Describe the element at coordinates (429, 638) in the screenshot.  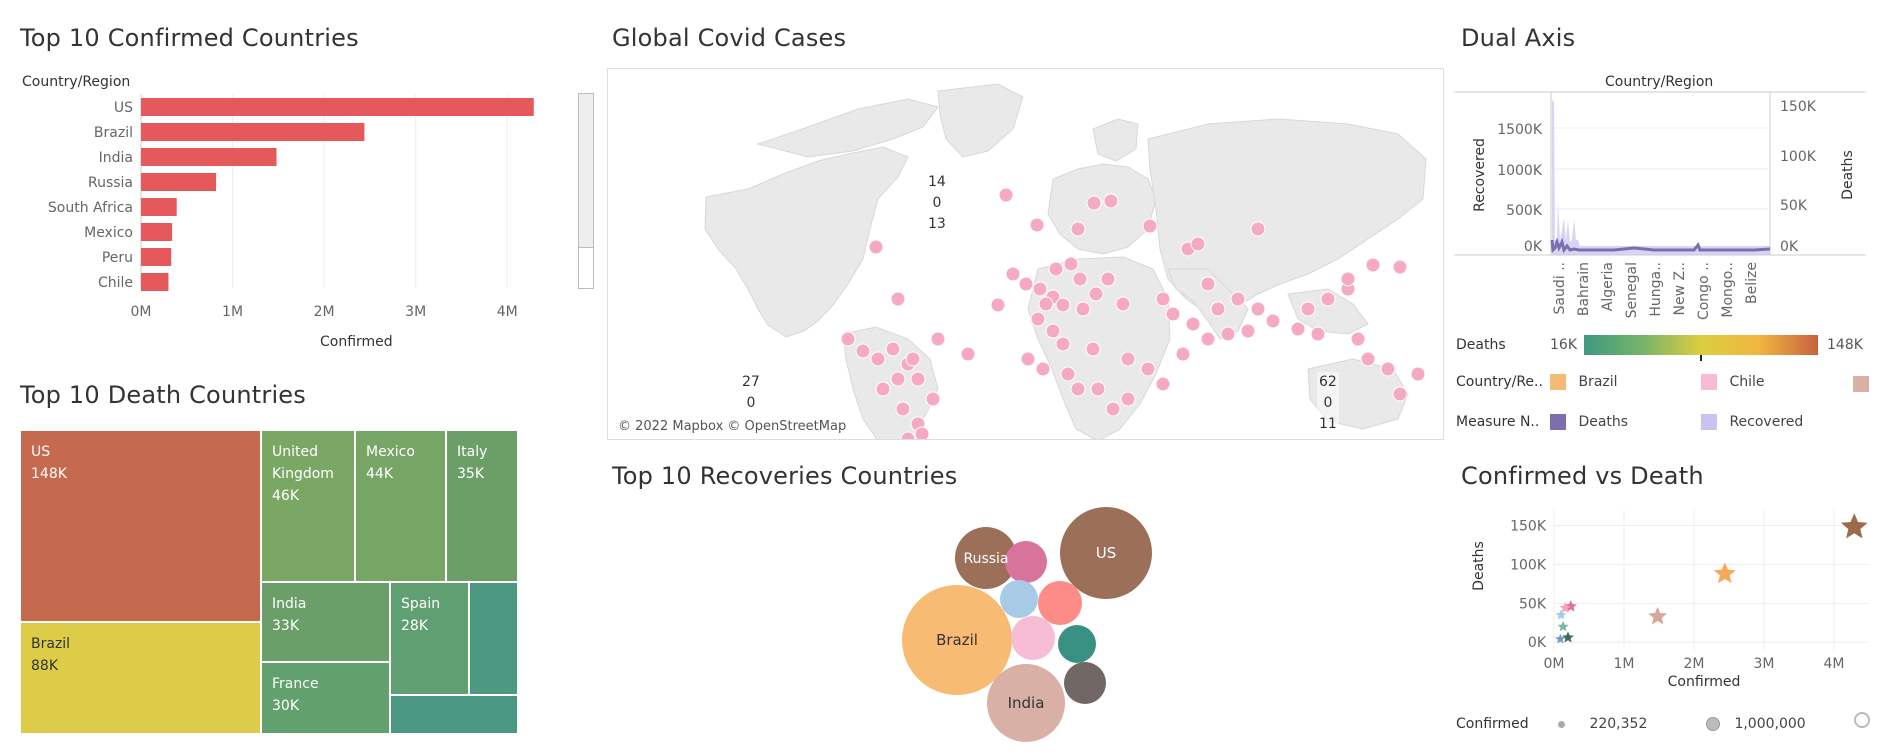
I see `treemap-cell-spain: Spain 28K` at that location.